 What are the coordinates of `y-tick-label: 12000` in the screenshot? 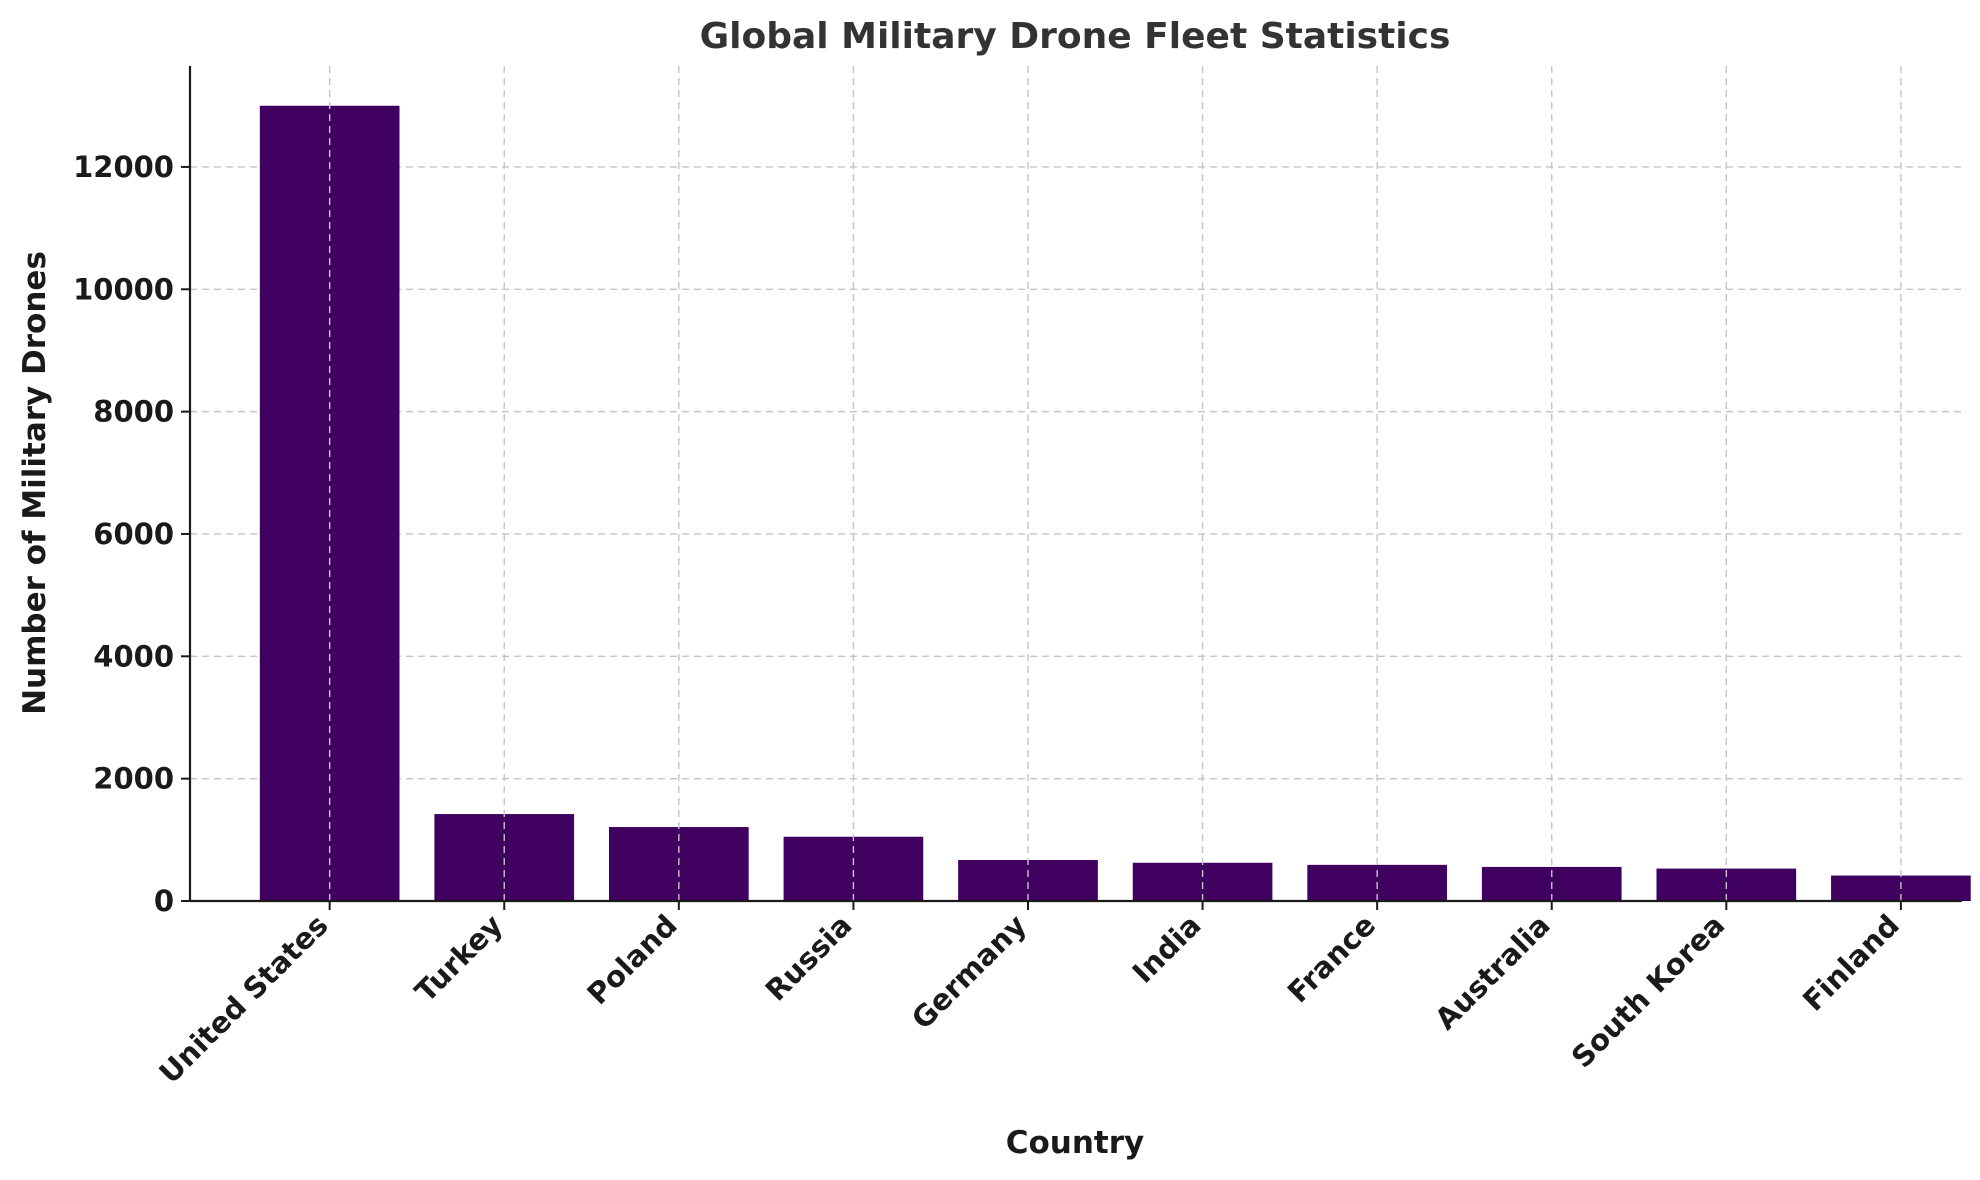 It's located at (123, 167).